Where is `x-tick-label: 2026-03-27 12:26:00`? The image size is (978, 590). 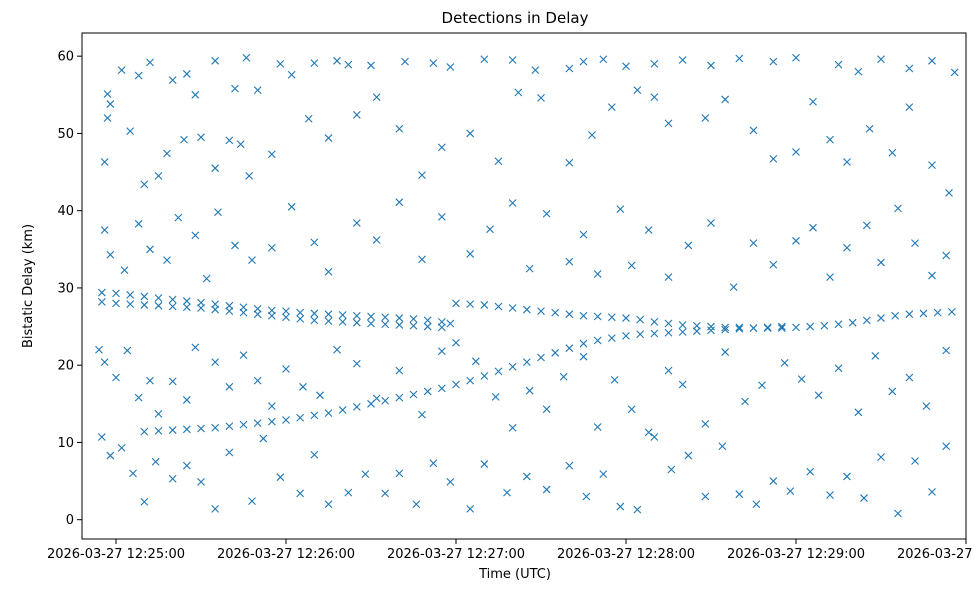
x-tick-label: 2026-03-27 12:26:00 is located at coordinates (286, 554).